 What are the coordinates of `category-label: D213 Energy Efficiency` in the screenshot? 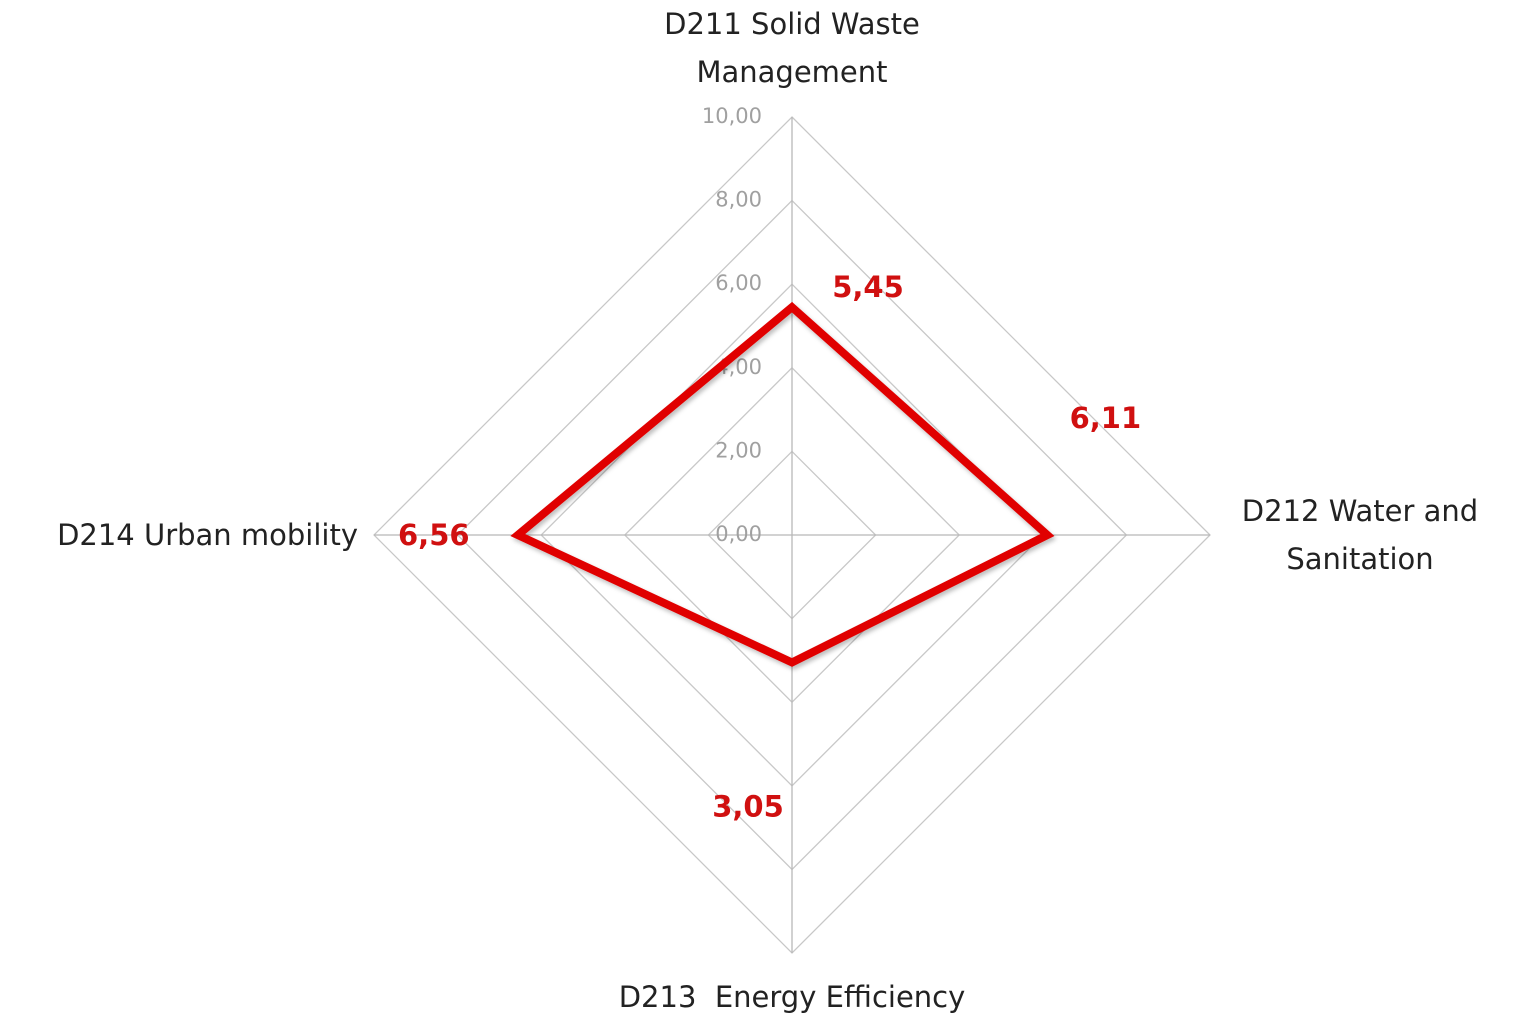 It's located at (792, 997).